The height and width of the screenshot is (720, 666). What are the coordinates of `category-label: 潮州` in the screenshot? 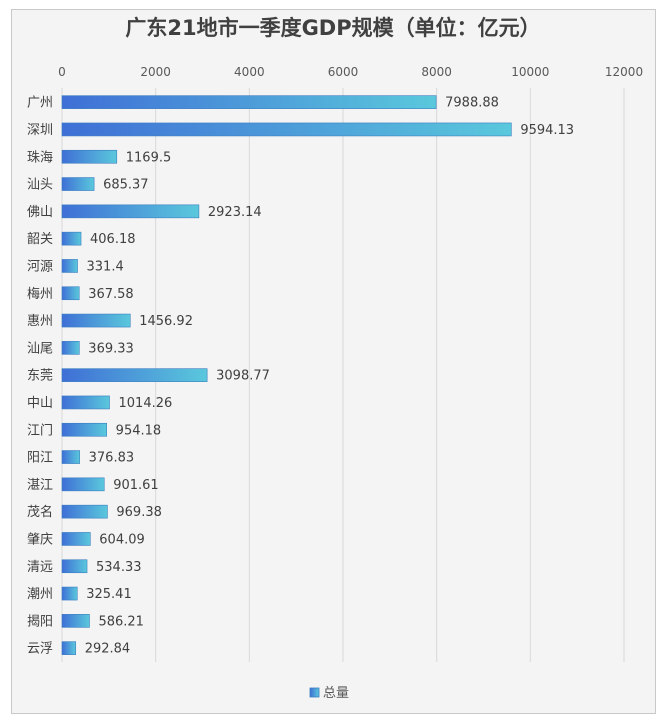 It's located at (40, 594).